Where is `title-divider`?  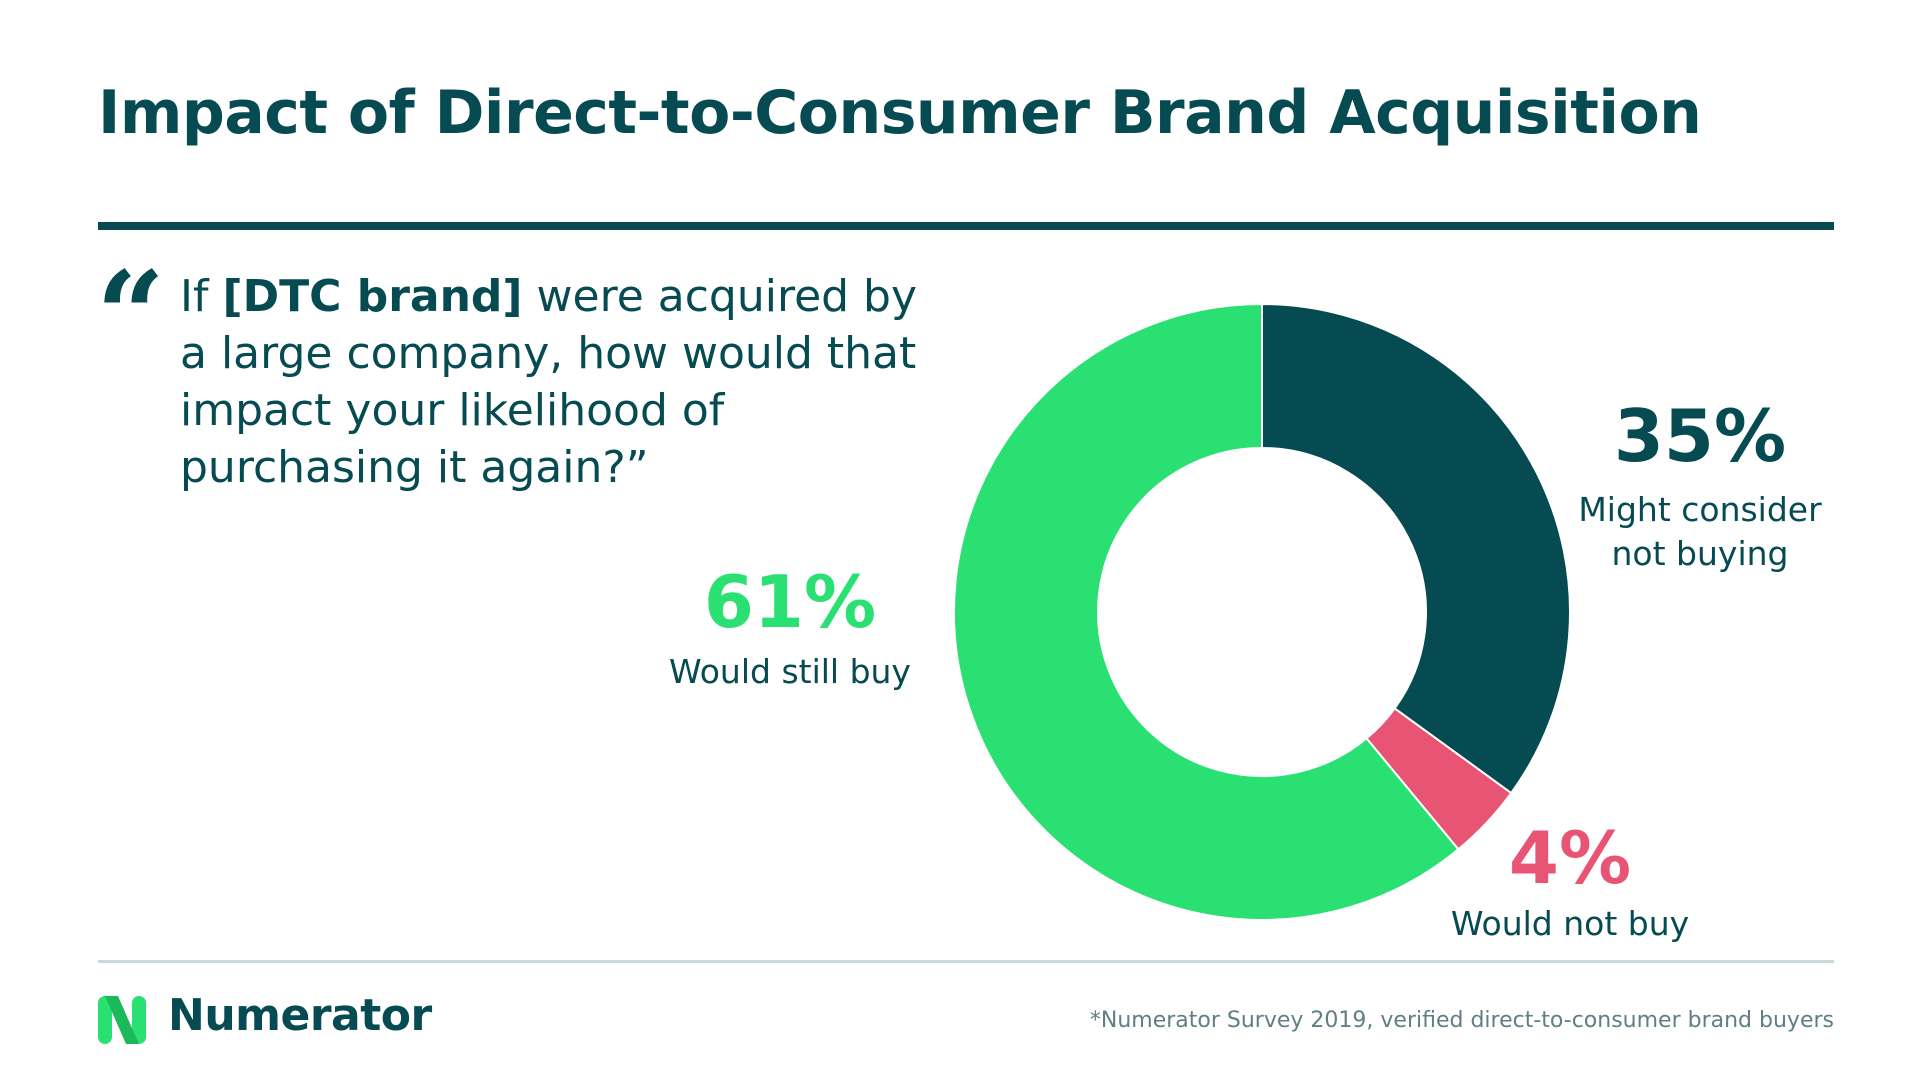 title-divider is located at coordinates (966, 226).